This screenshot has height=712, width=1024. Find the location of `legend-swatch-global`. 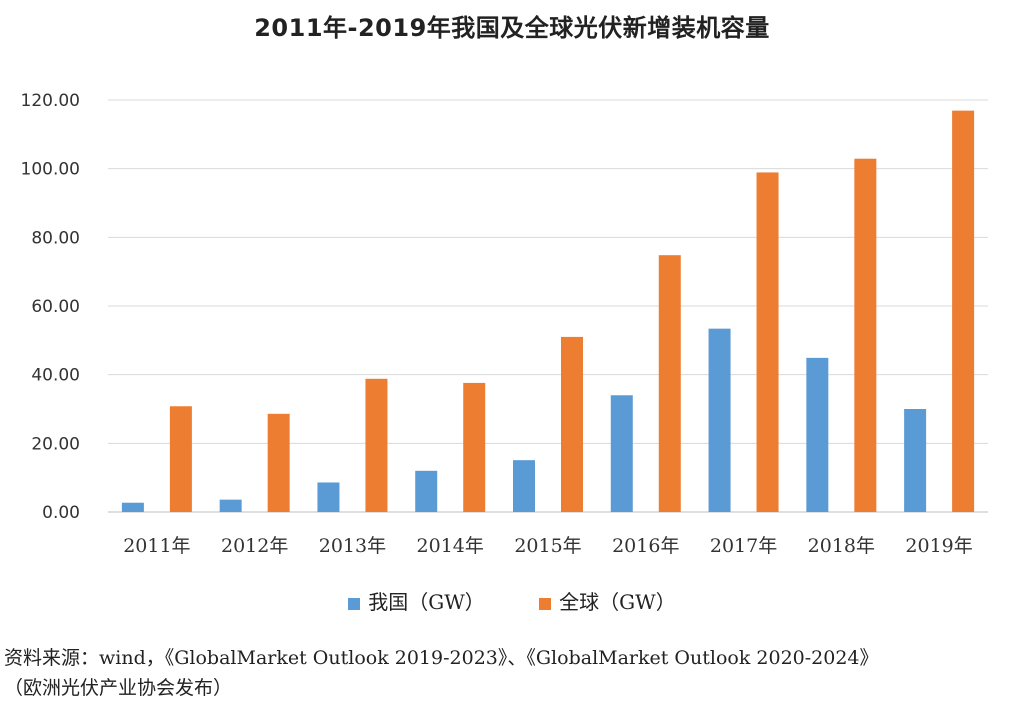

legend-swatch-global is located at coordinates (545, 603).